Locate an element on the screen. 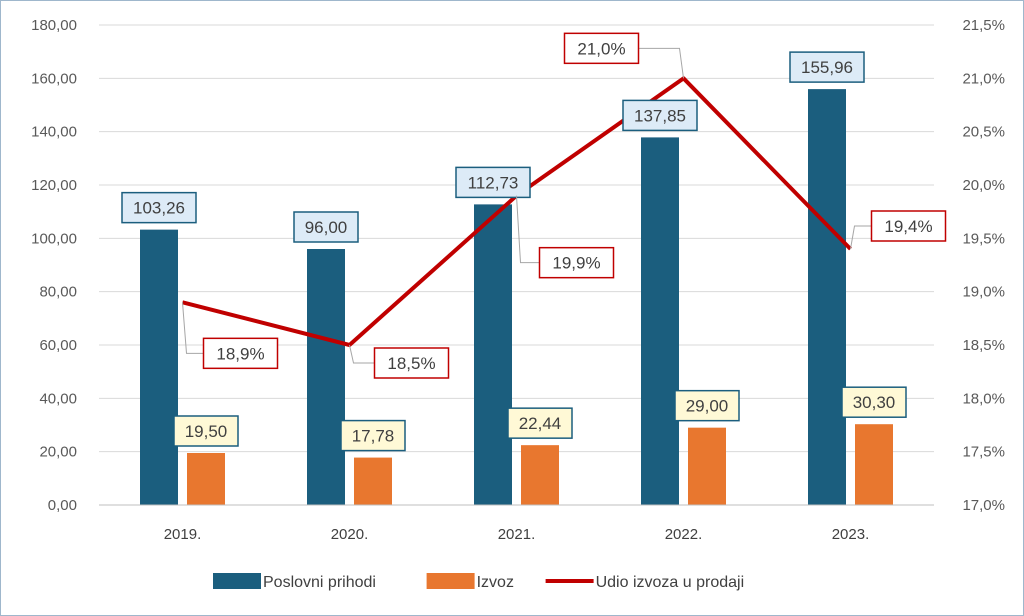 This screenshot has height=616, width=1024. y-right-tick-label: 19,0% is located at coordinates (983, 292).